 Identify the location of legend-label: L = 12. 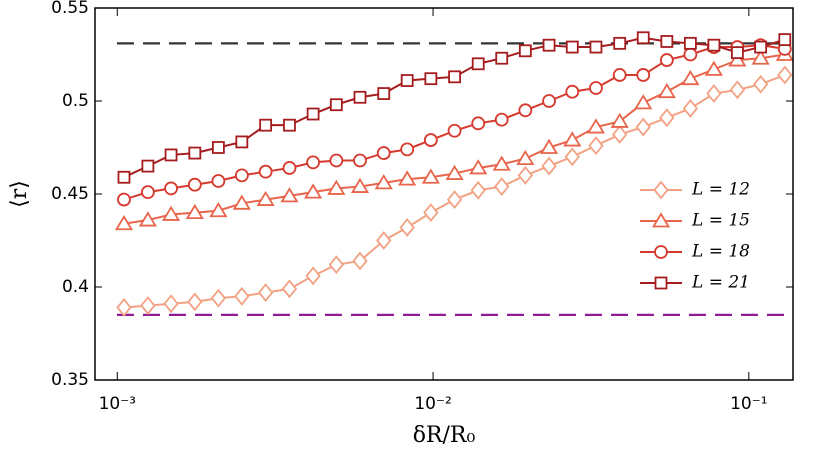
(720, 190).